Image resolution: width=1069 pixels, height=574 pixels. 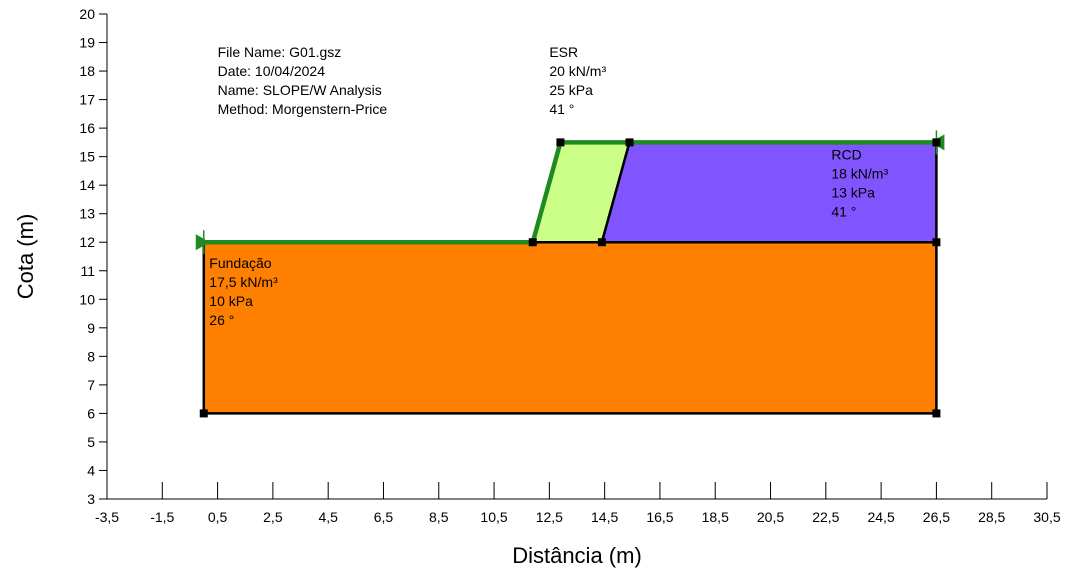 What do you see at coordinates (577, 555) in the screenshot?
I see `x-axis-title: Distância (m)` at bounding box center [577, 555].